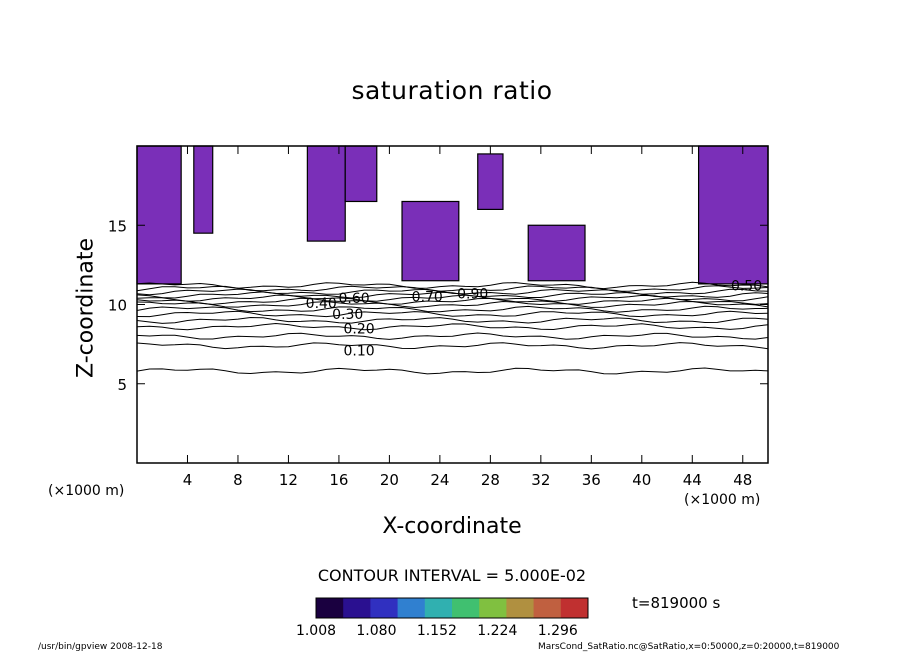 This screenshot has height=654, width=904. I want to click on y-axis-label: Z-coordinate, so click(86, 308).